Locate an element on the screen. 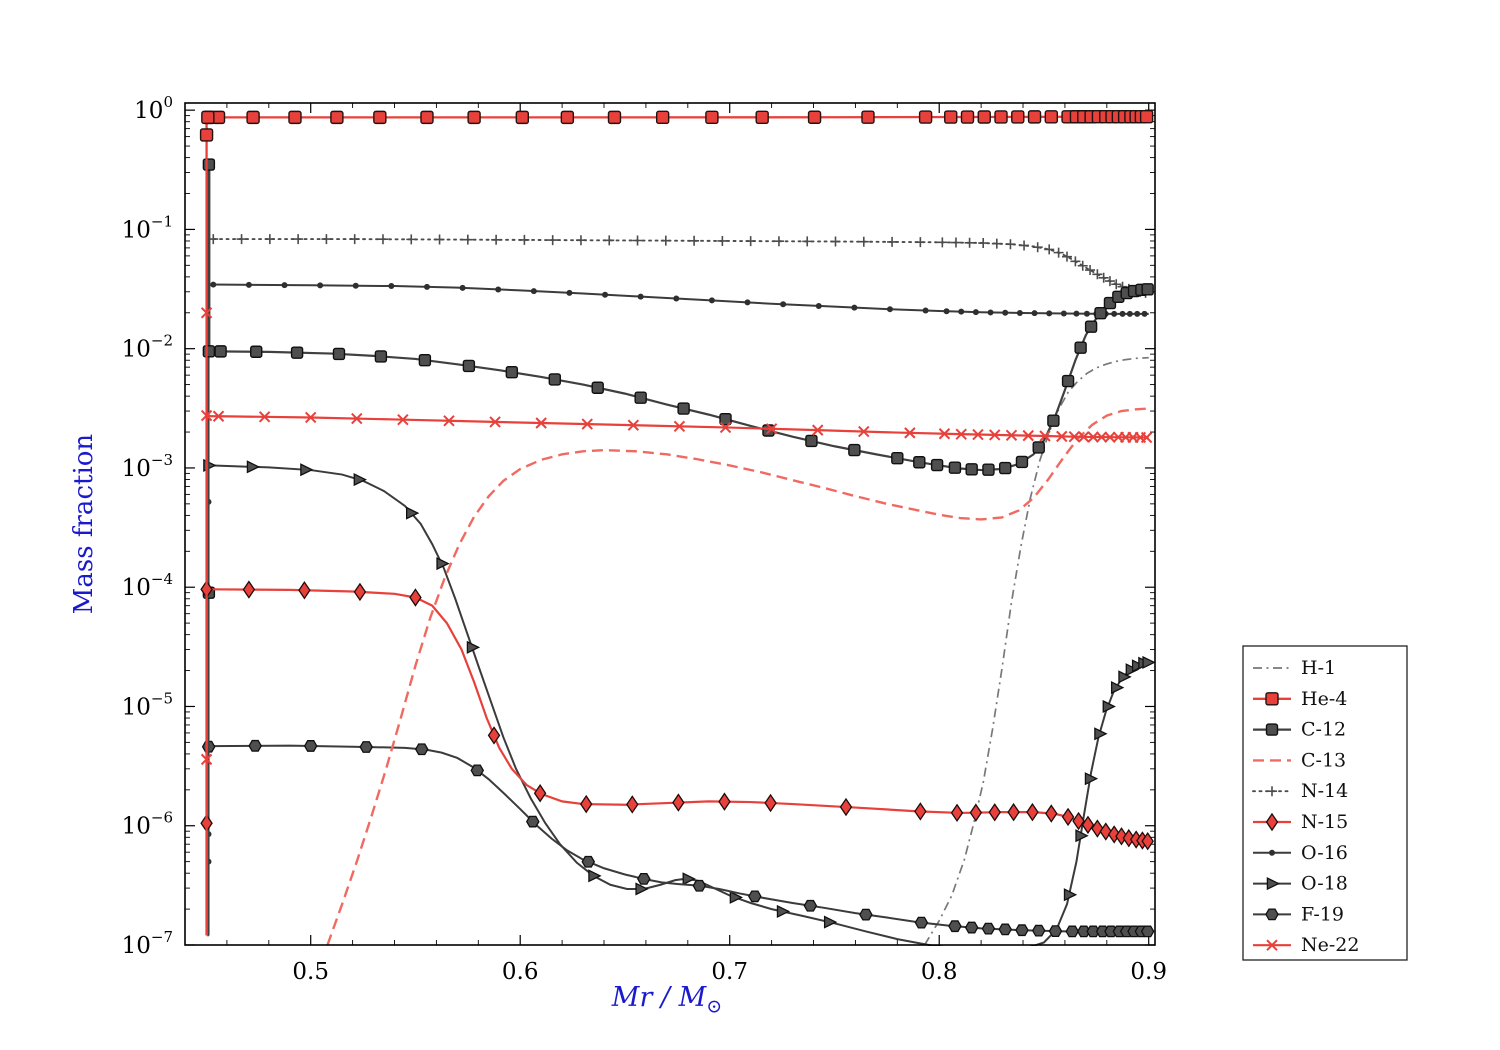  x-tick-label: 0.7 is located at coordinates (729, 972).